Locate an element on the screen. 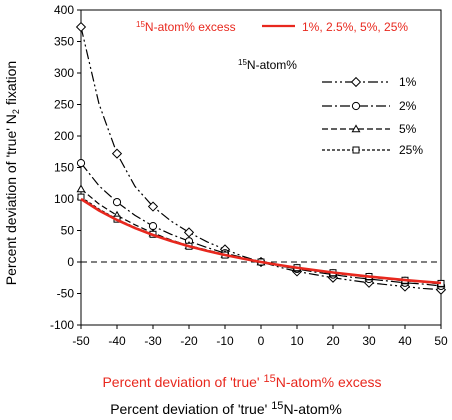 This screenshot has height=420, width=452. legend-red-label: 15N-atom% excess is located at coordinates (186, 27).